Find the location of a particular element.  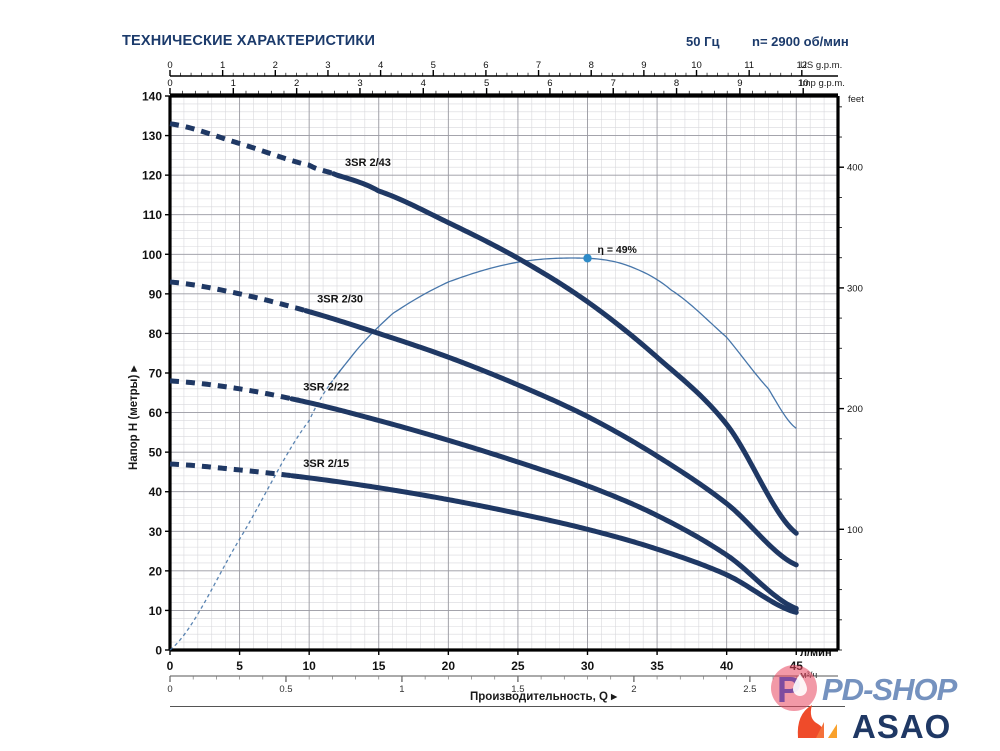

curve-labels: 3SR 2/43 3SR 2/30 3SR 2/22 3SR 2/15 is located at coordinates (347, 313).